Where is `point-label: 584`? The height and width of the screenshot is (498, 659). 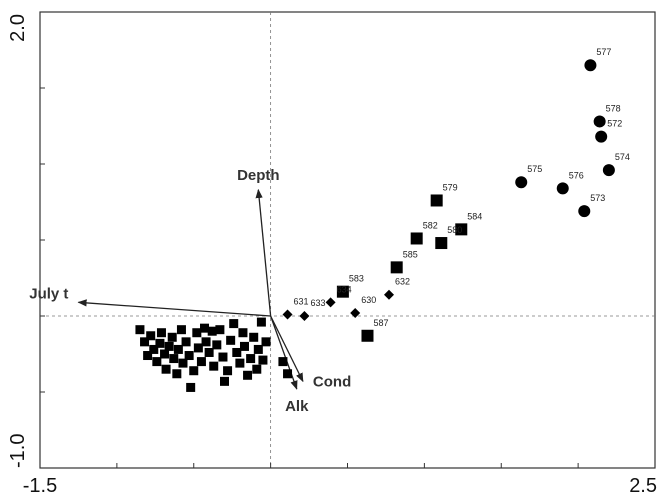
point-label: 584 is located at coordinates (474, 216).